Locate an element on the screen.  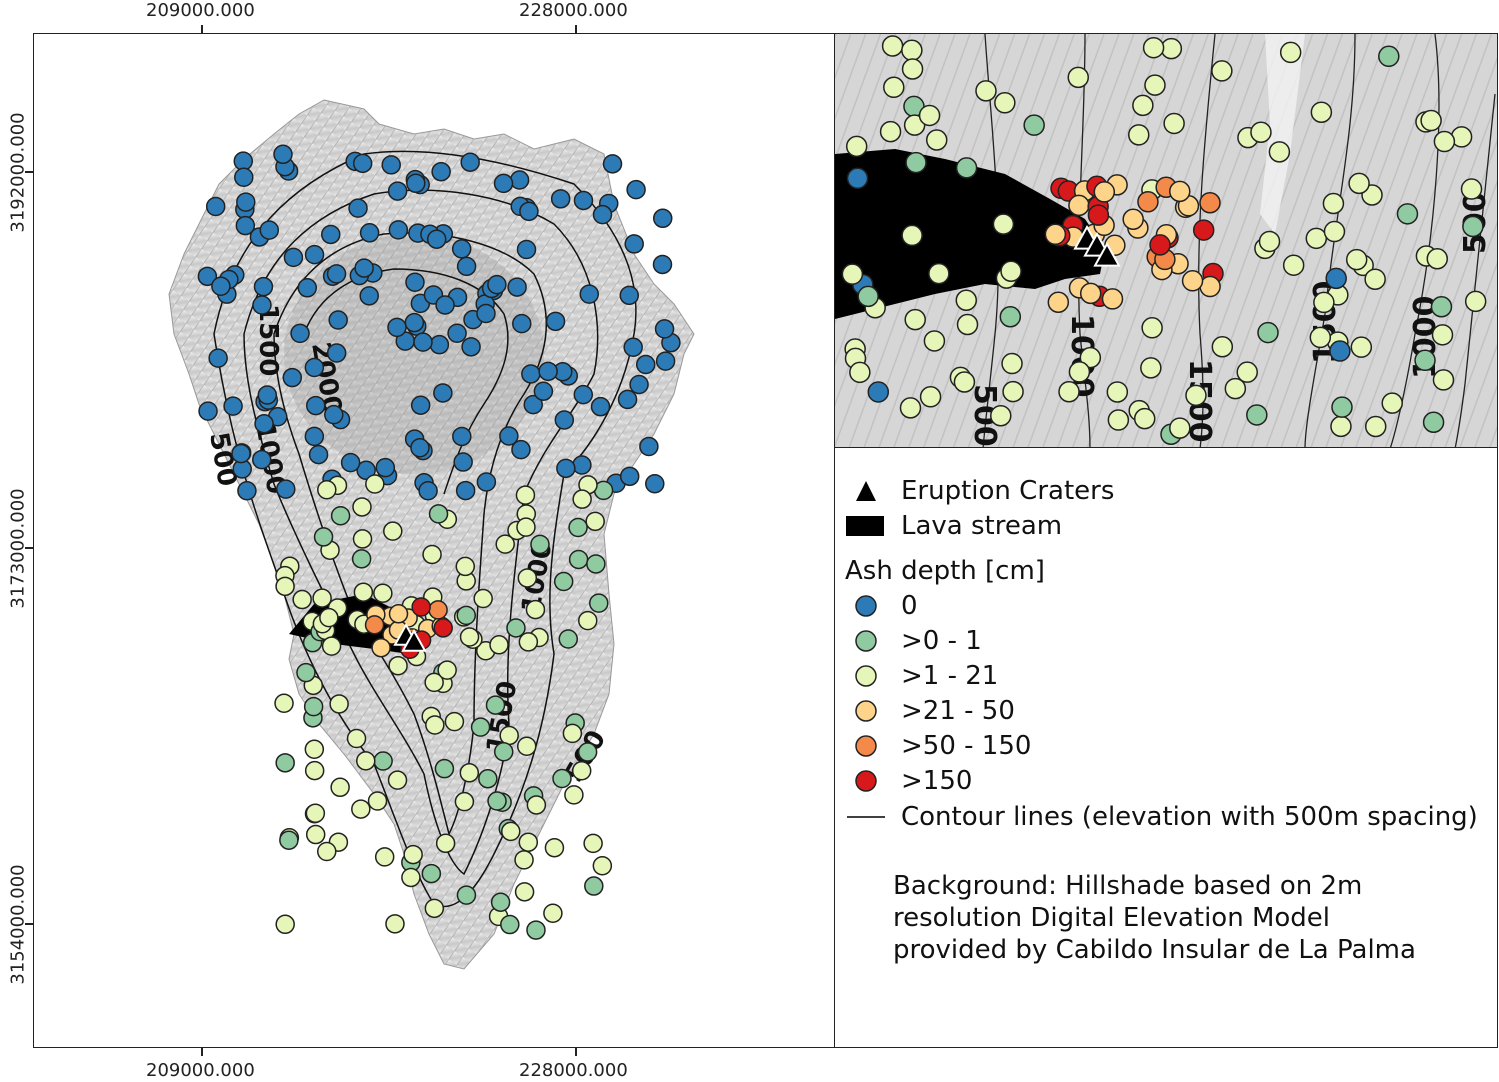
legend-class-label: >21 - 50 is located at coordinates (958, 711).